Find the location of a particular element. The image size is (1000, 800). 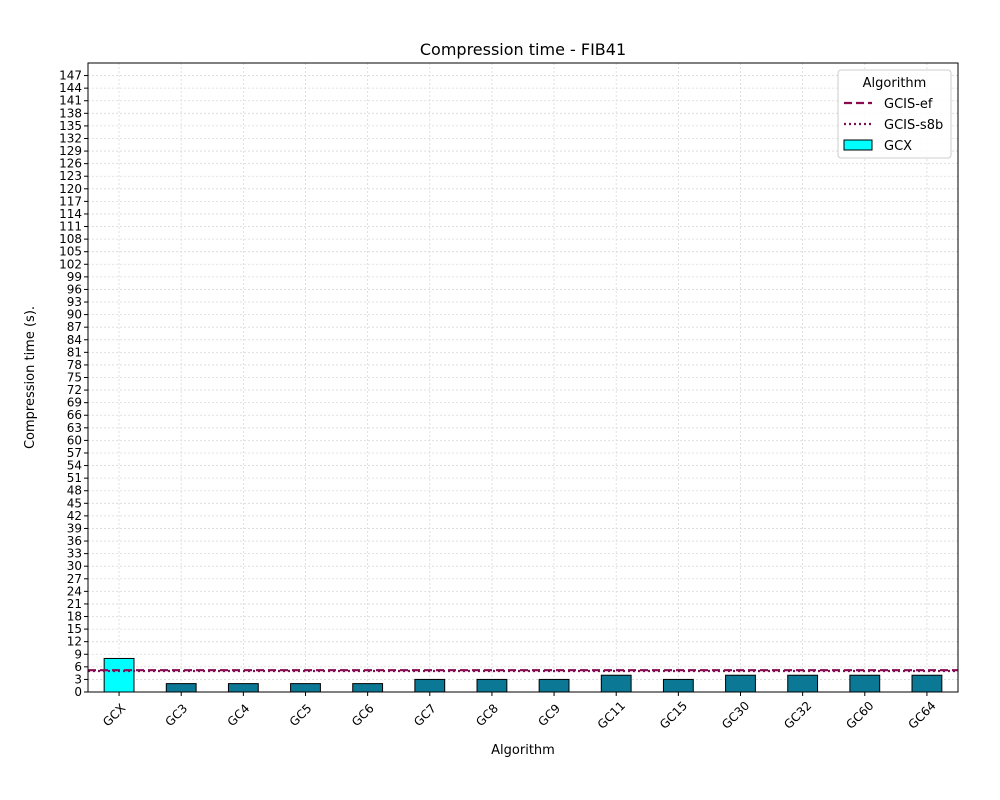

bar-gc7 is located at coordinates (430, 685).